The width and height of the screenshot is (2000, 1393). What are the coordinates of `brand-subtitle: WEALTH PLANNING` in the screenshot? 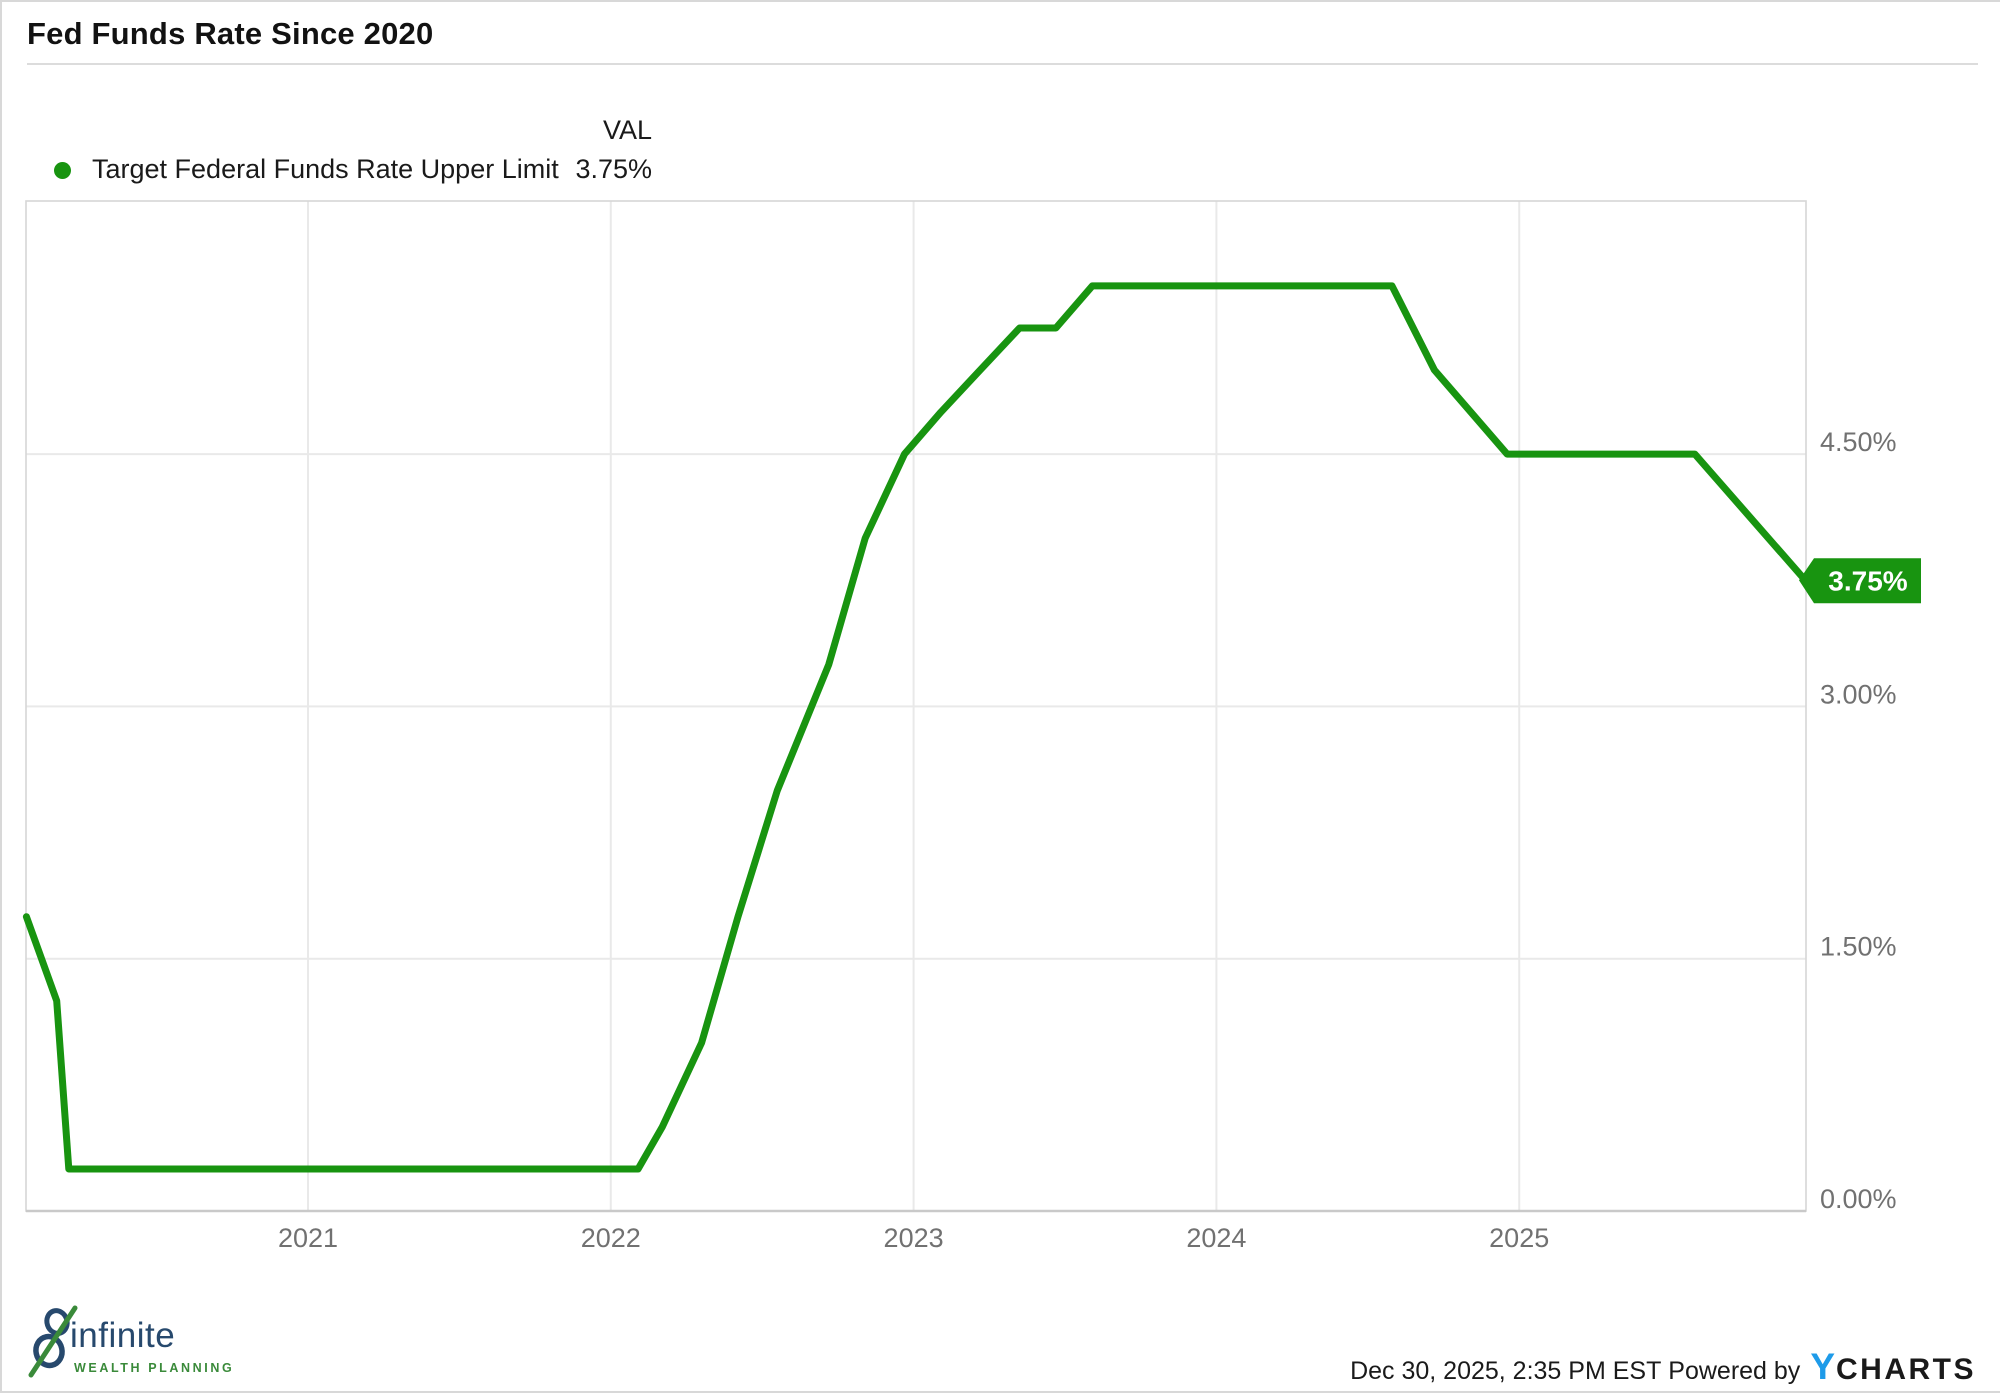 It's located at (154, 1368).